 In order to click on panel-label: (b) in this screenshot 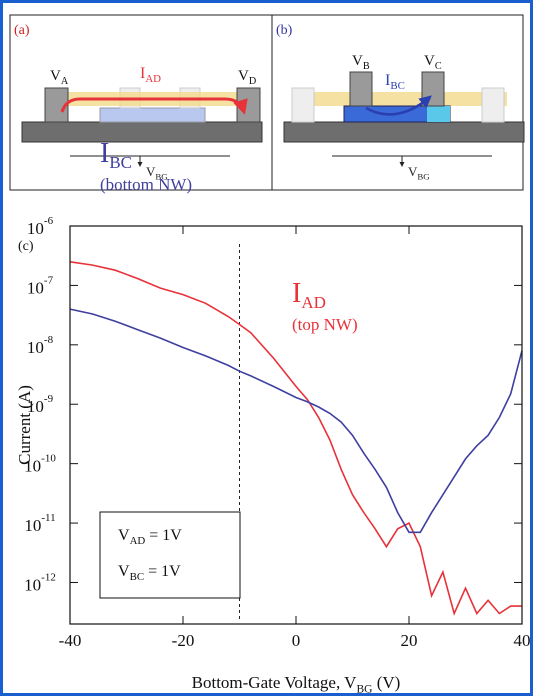, I will do `click(284, 30)`.